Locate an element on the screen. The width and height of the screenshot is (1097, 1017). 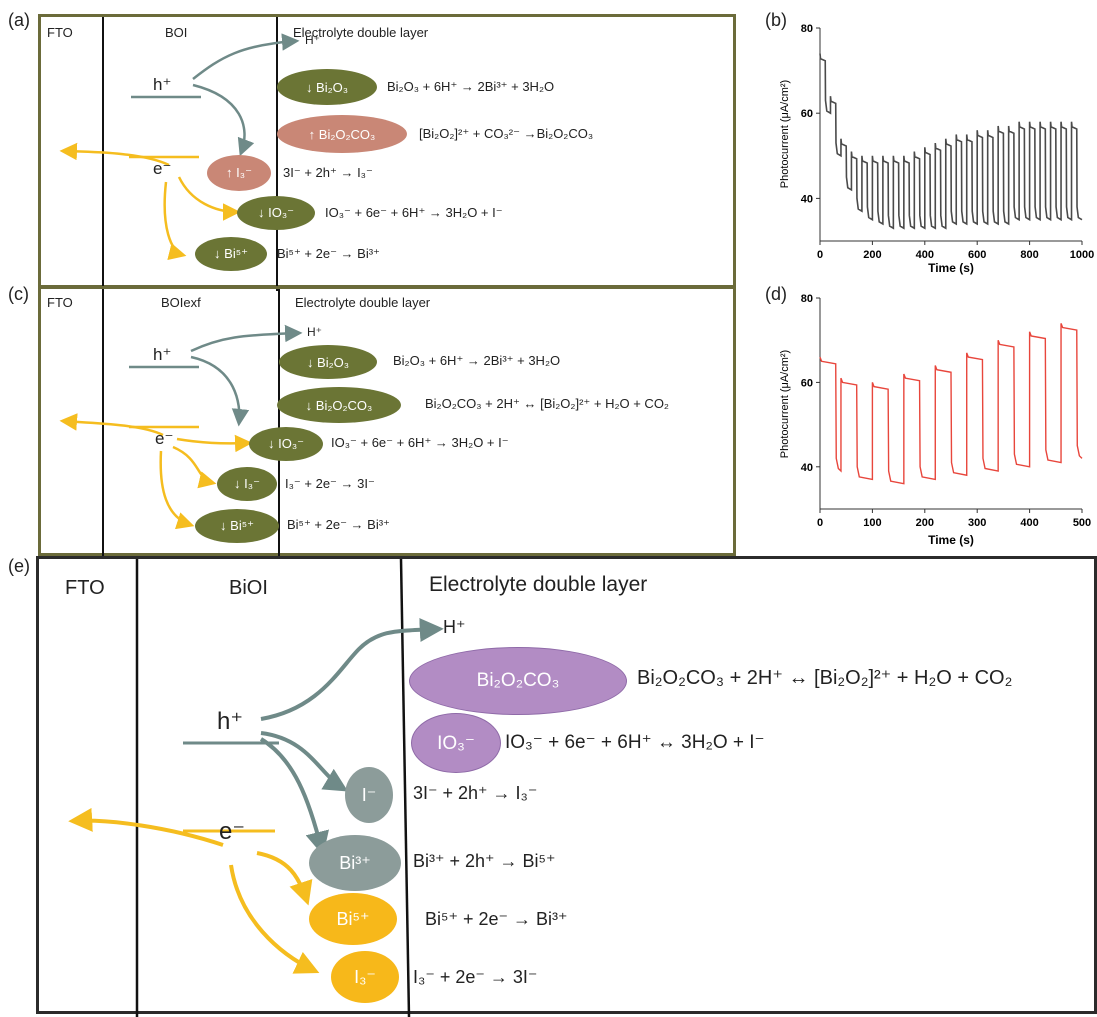
equation-2: Bi₂O₂CO₃ + 2H⁺ ↔ [Bi₂O₂]²⁺ + H₂O + CO₂ is located at coordinates (547, 403).